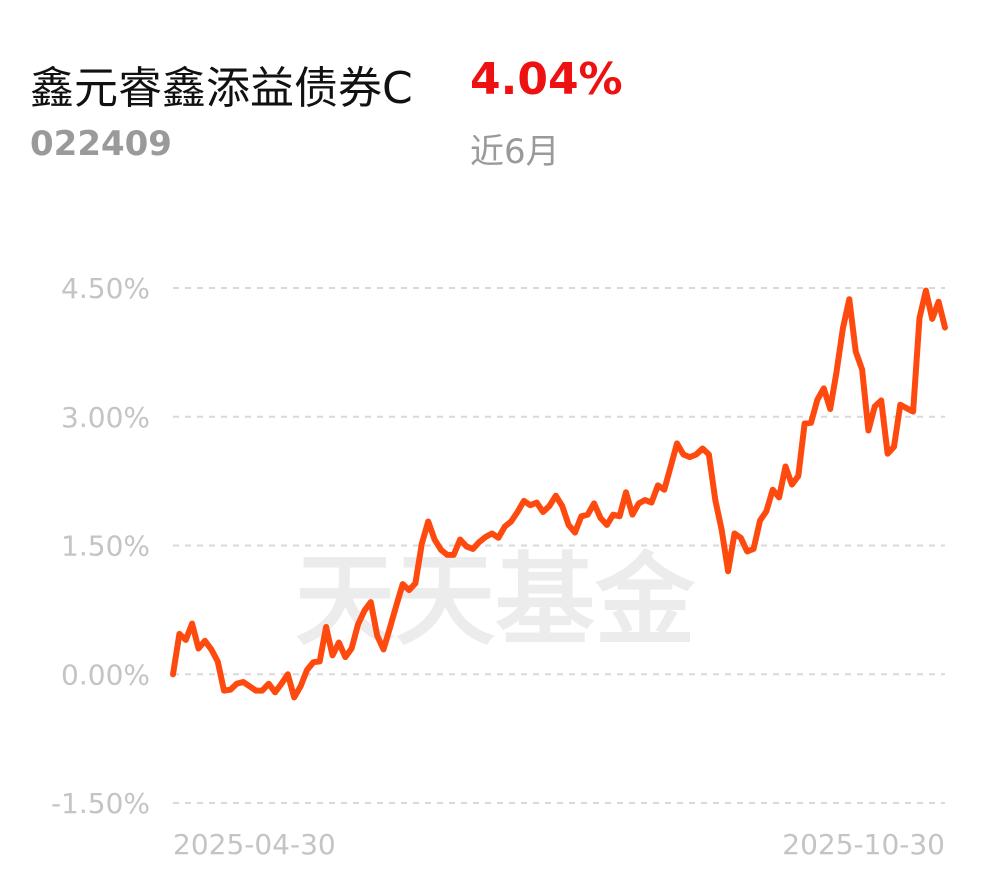 This screenshot has width=990, height=878. Describe the element at coordinates (105, 288) in the screenshot. I see `y-tick-label: 4.50%` at that location.